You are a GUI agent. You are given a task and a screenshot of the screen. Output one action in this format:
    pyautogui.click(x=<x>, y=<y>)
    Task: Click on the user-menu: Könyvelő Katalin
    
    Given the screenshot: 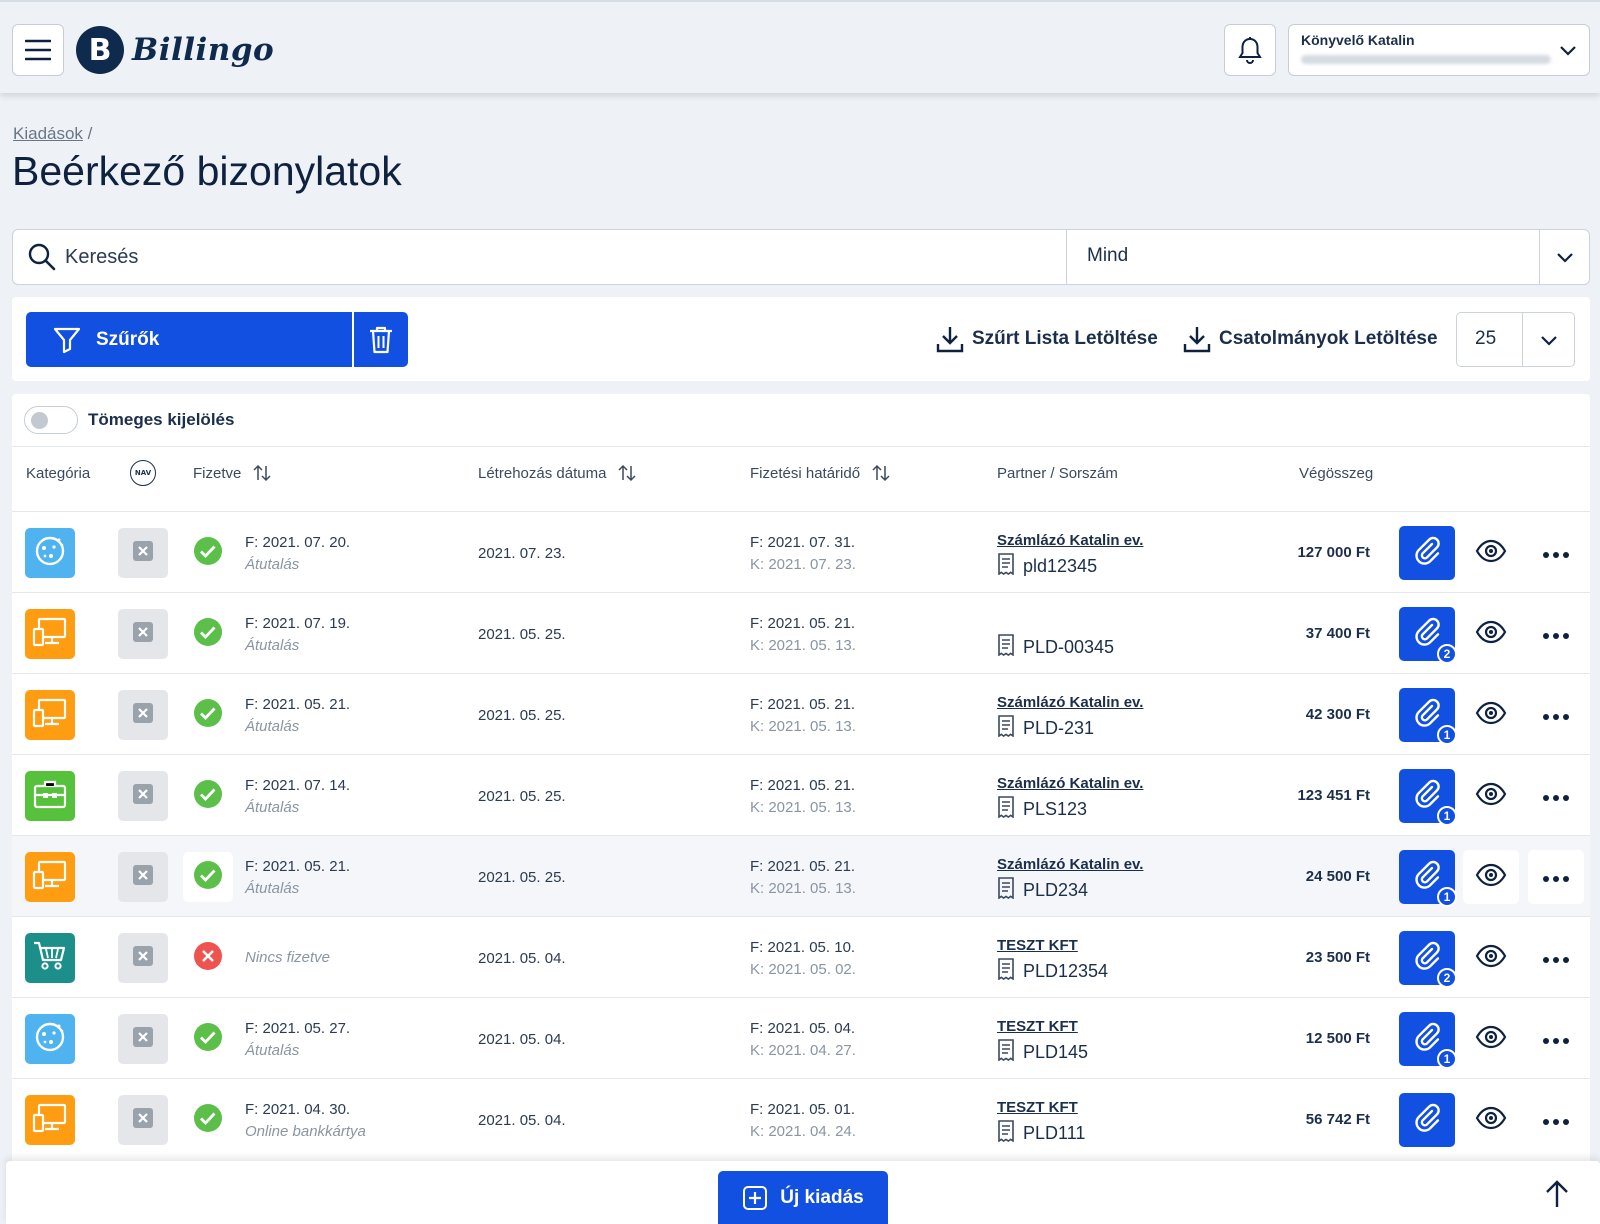 What is the action you would take?
    pyautogui.click(x=1439, y=50)
    